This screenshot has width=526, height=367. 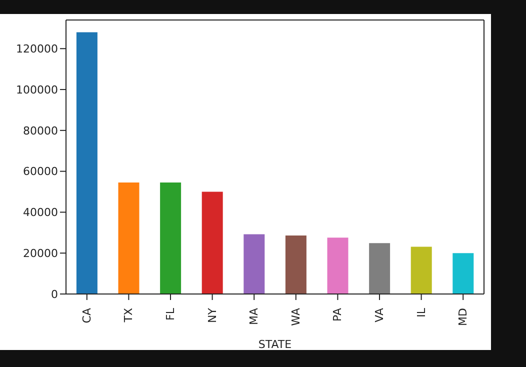 I want to click on x-tick-label: FL, so click(x=170, y=313).